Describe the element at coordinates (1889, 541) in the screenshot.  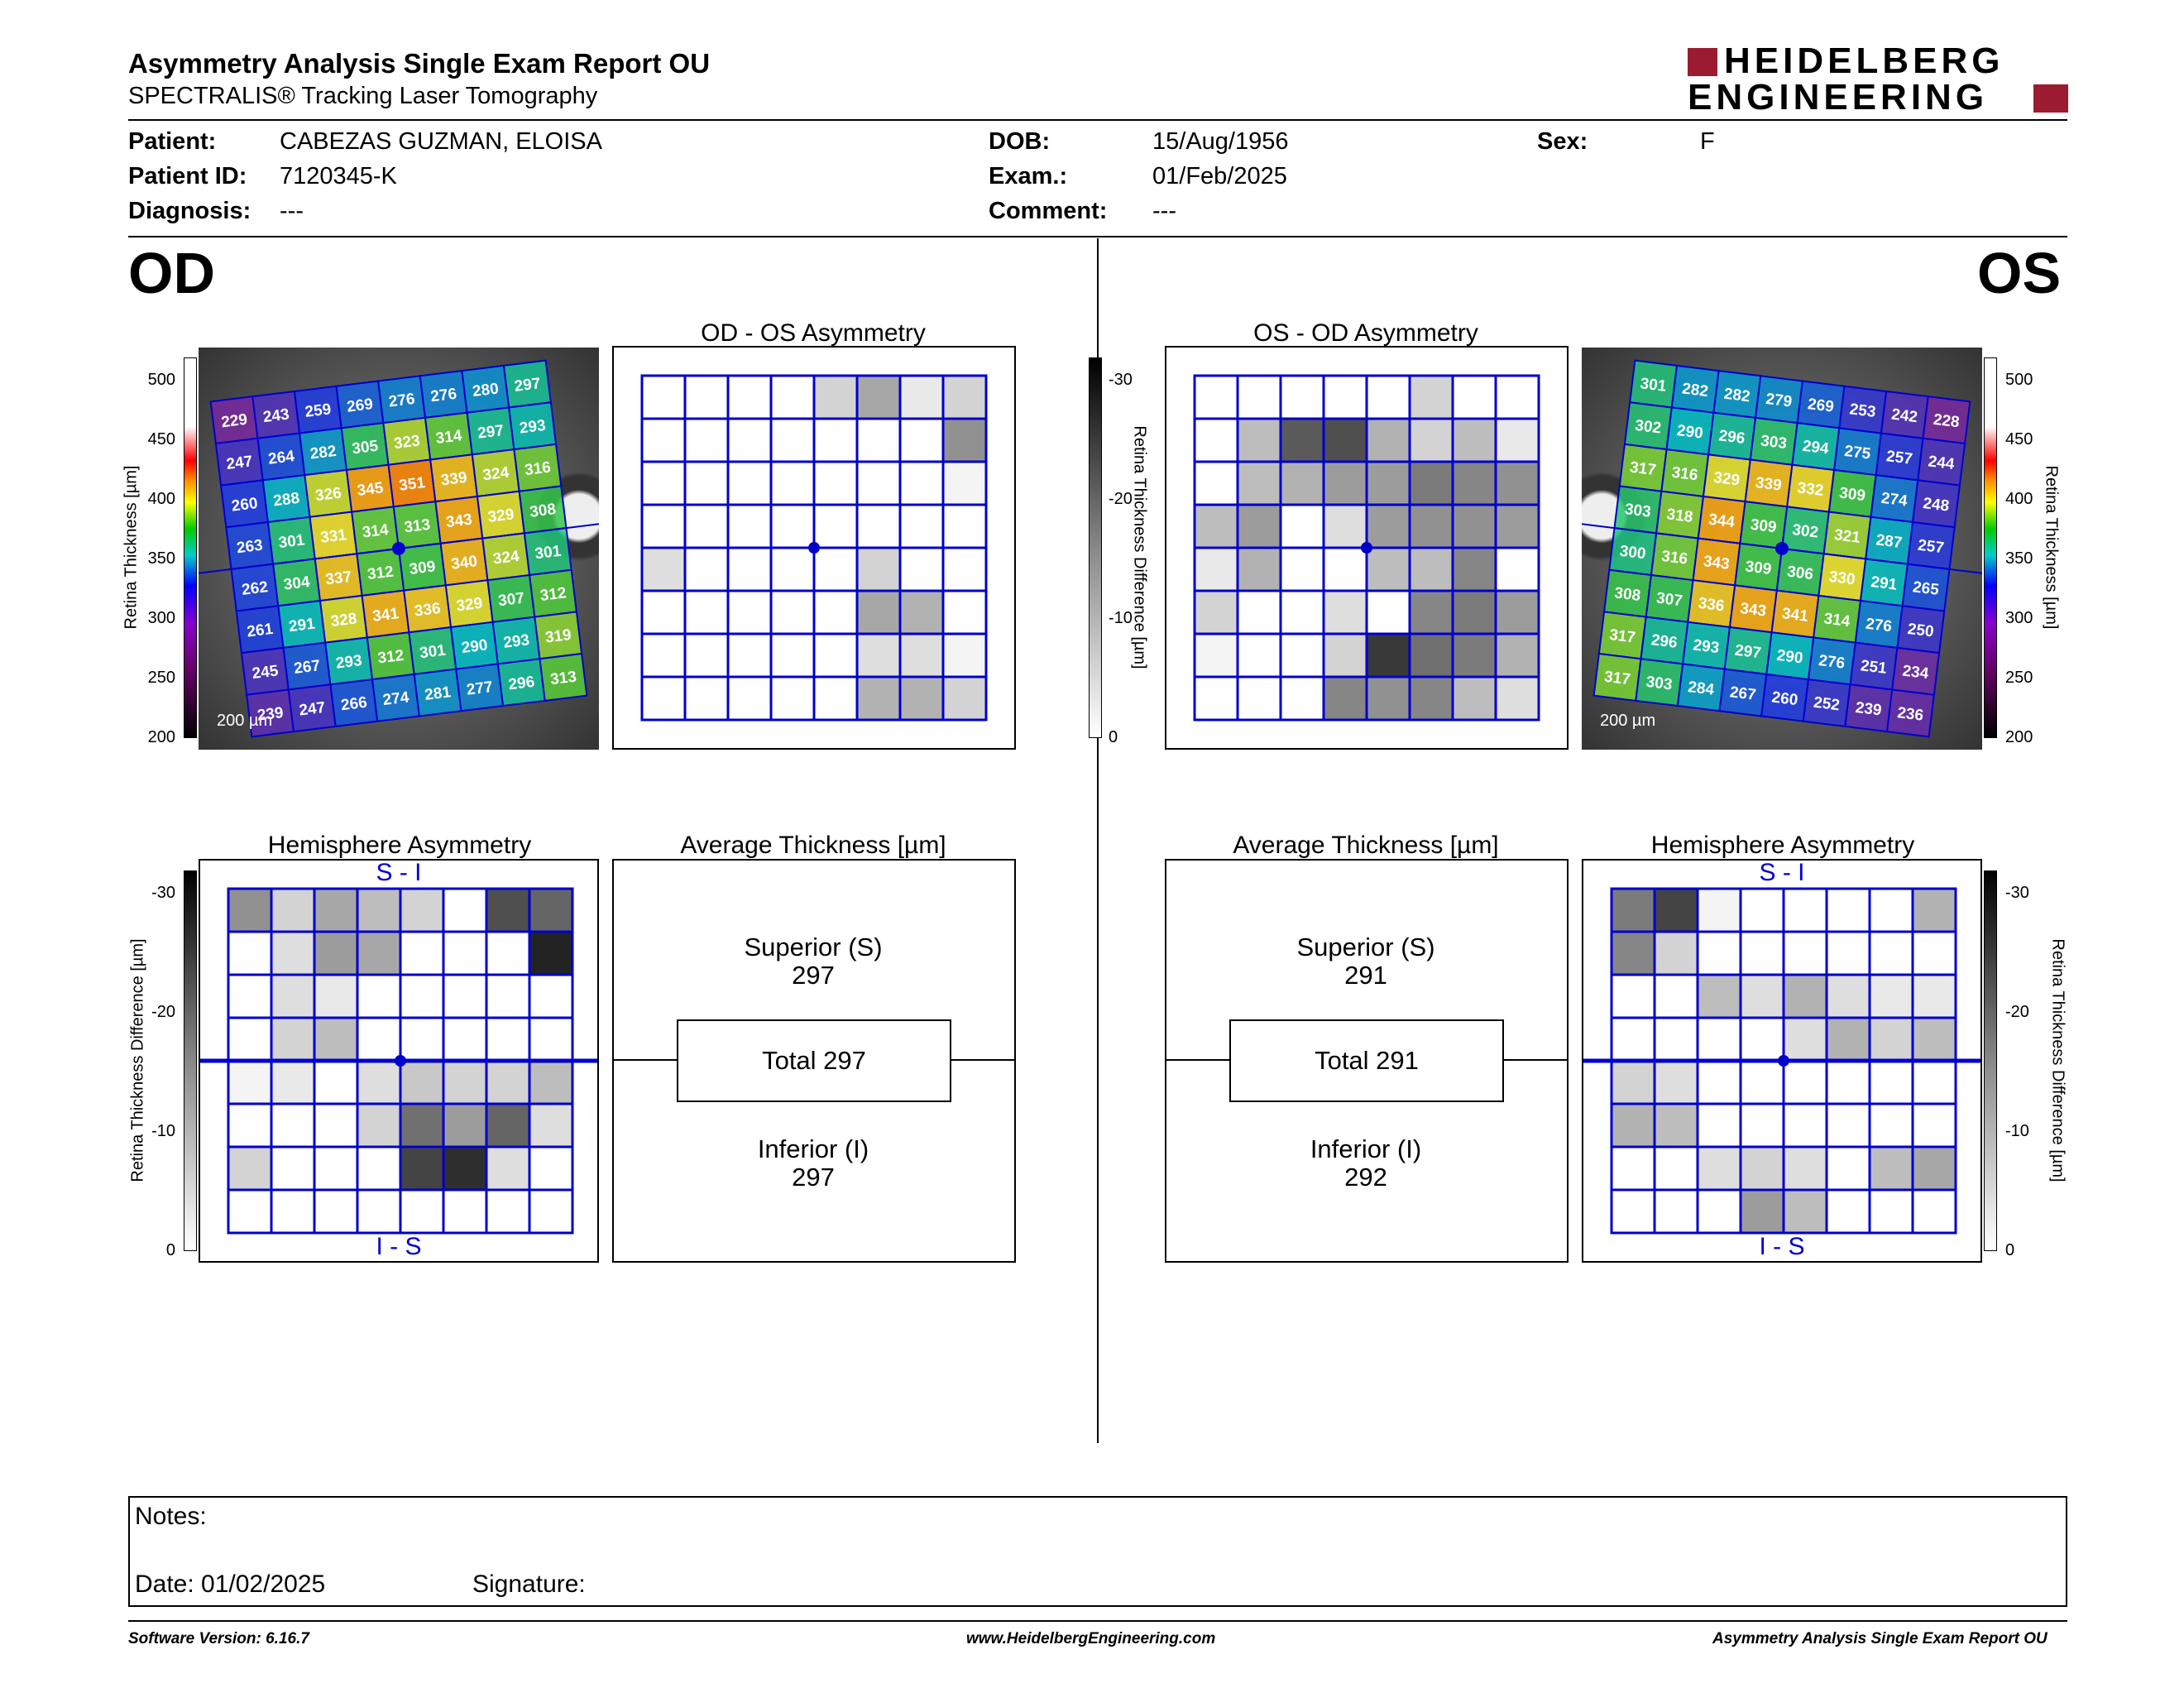
I see `os-fundus-value: 287` at that location.